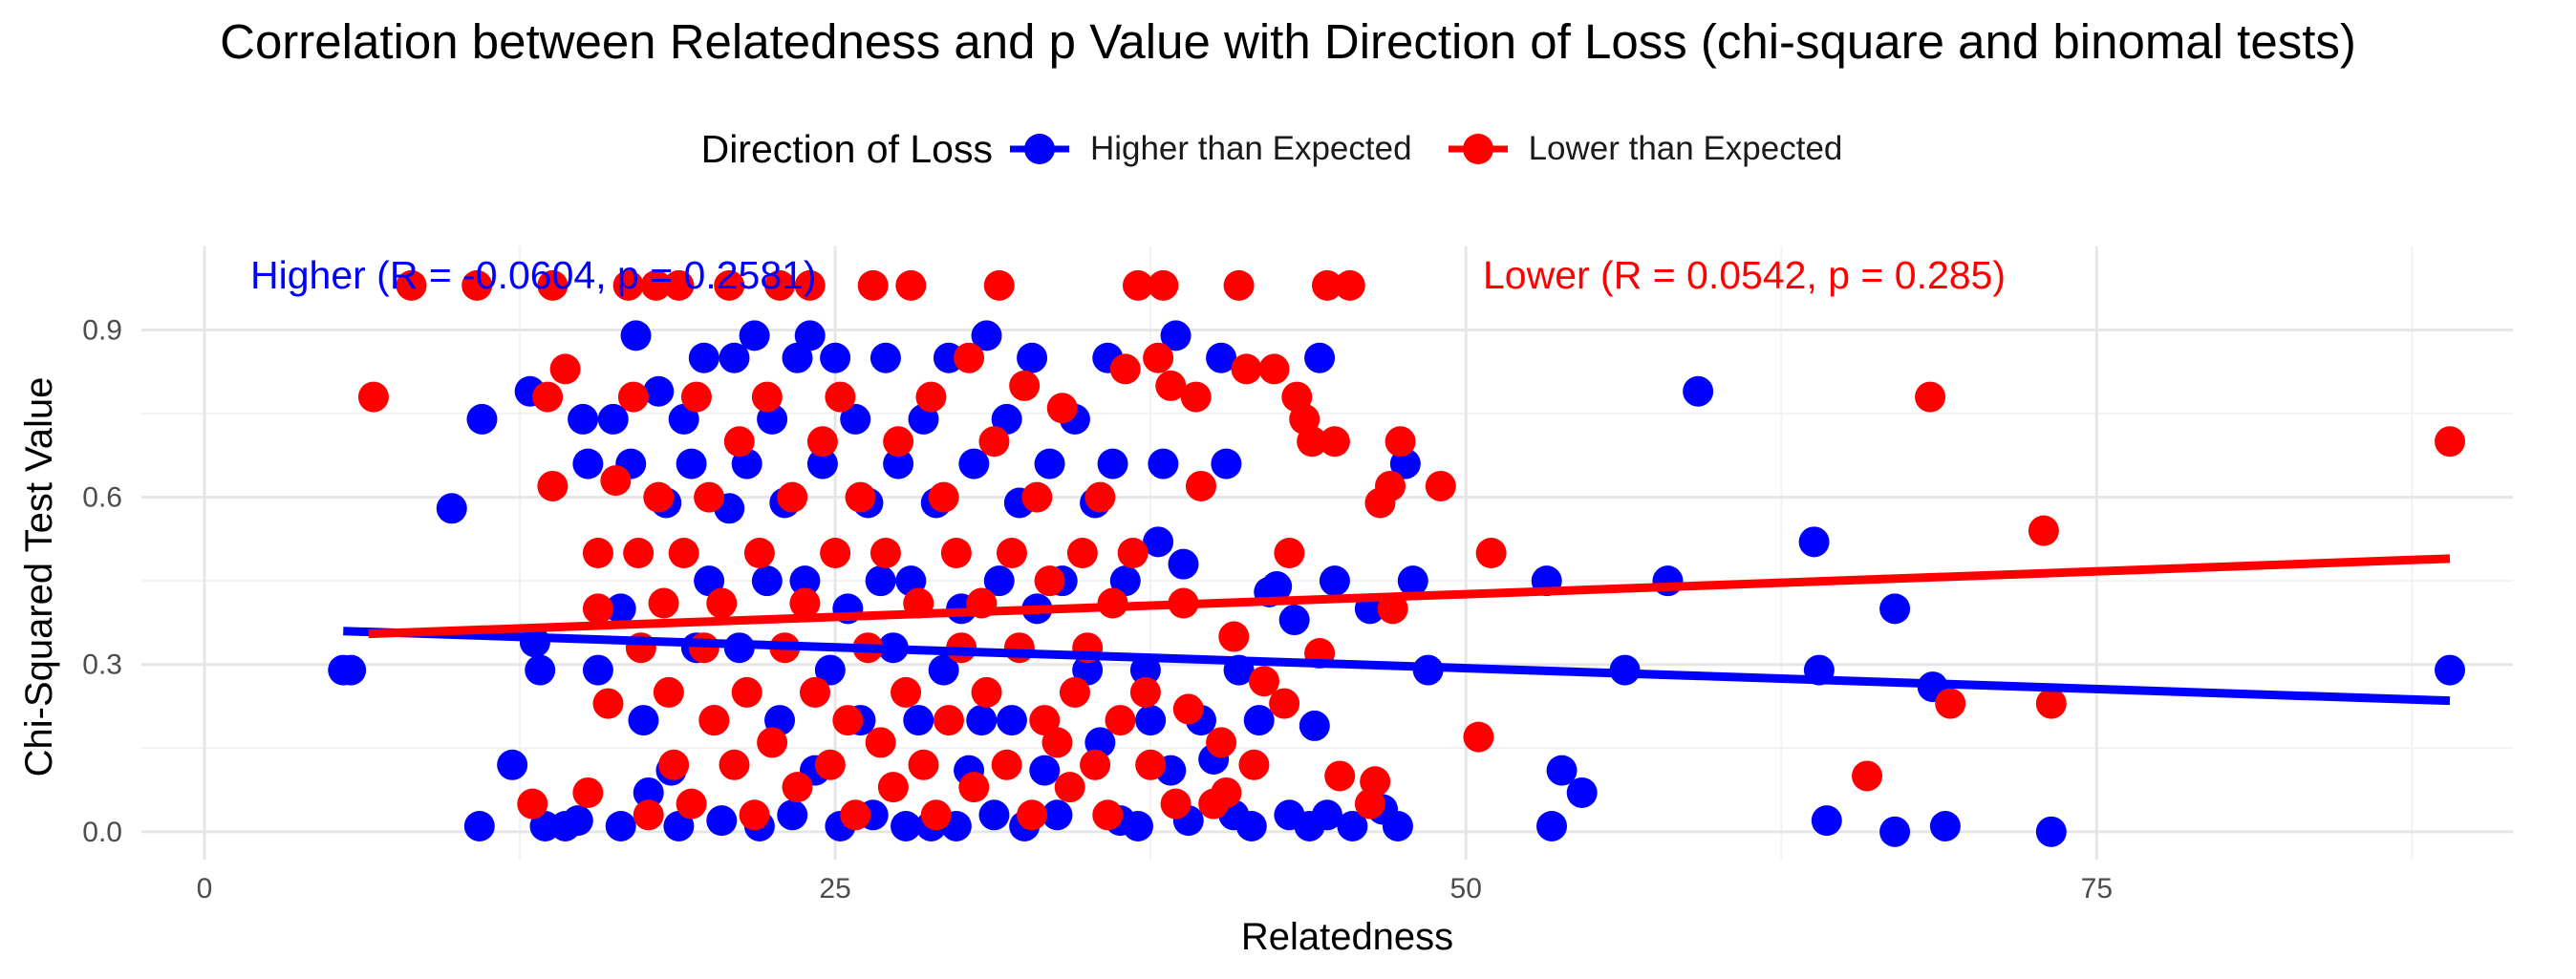 Image resolution: width=2576 pixels, height=979 pixels. What do you see at coordinates (39, 577) in the screenshot?
I see `y-axis-title: Chi-Squared Test Value` at bounding box center [39, 577].